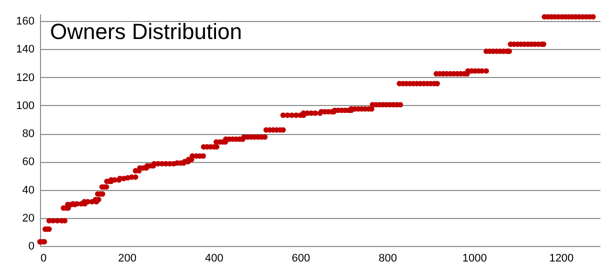  What do you see at coordinates (28, 162) in the screenshot?
I see `y-tick-label: 60` at bounding box center [28, 162].